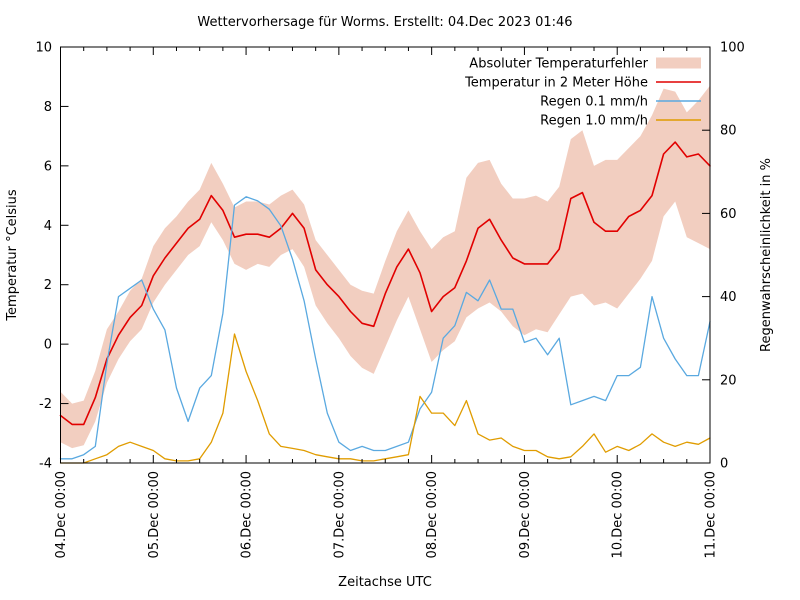  Describe the element at coordinates (728, 297) in the screenshot. I see `y-right-tick-label: 40` at that location.